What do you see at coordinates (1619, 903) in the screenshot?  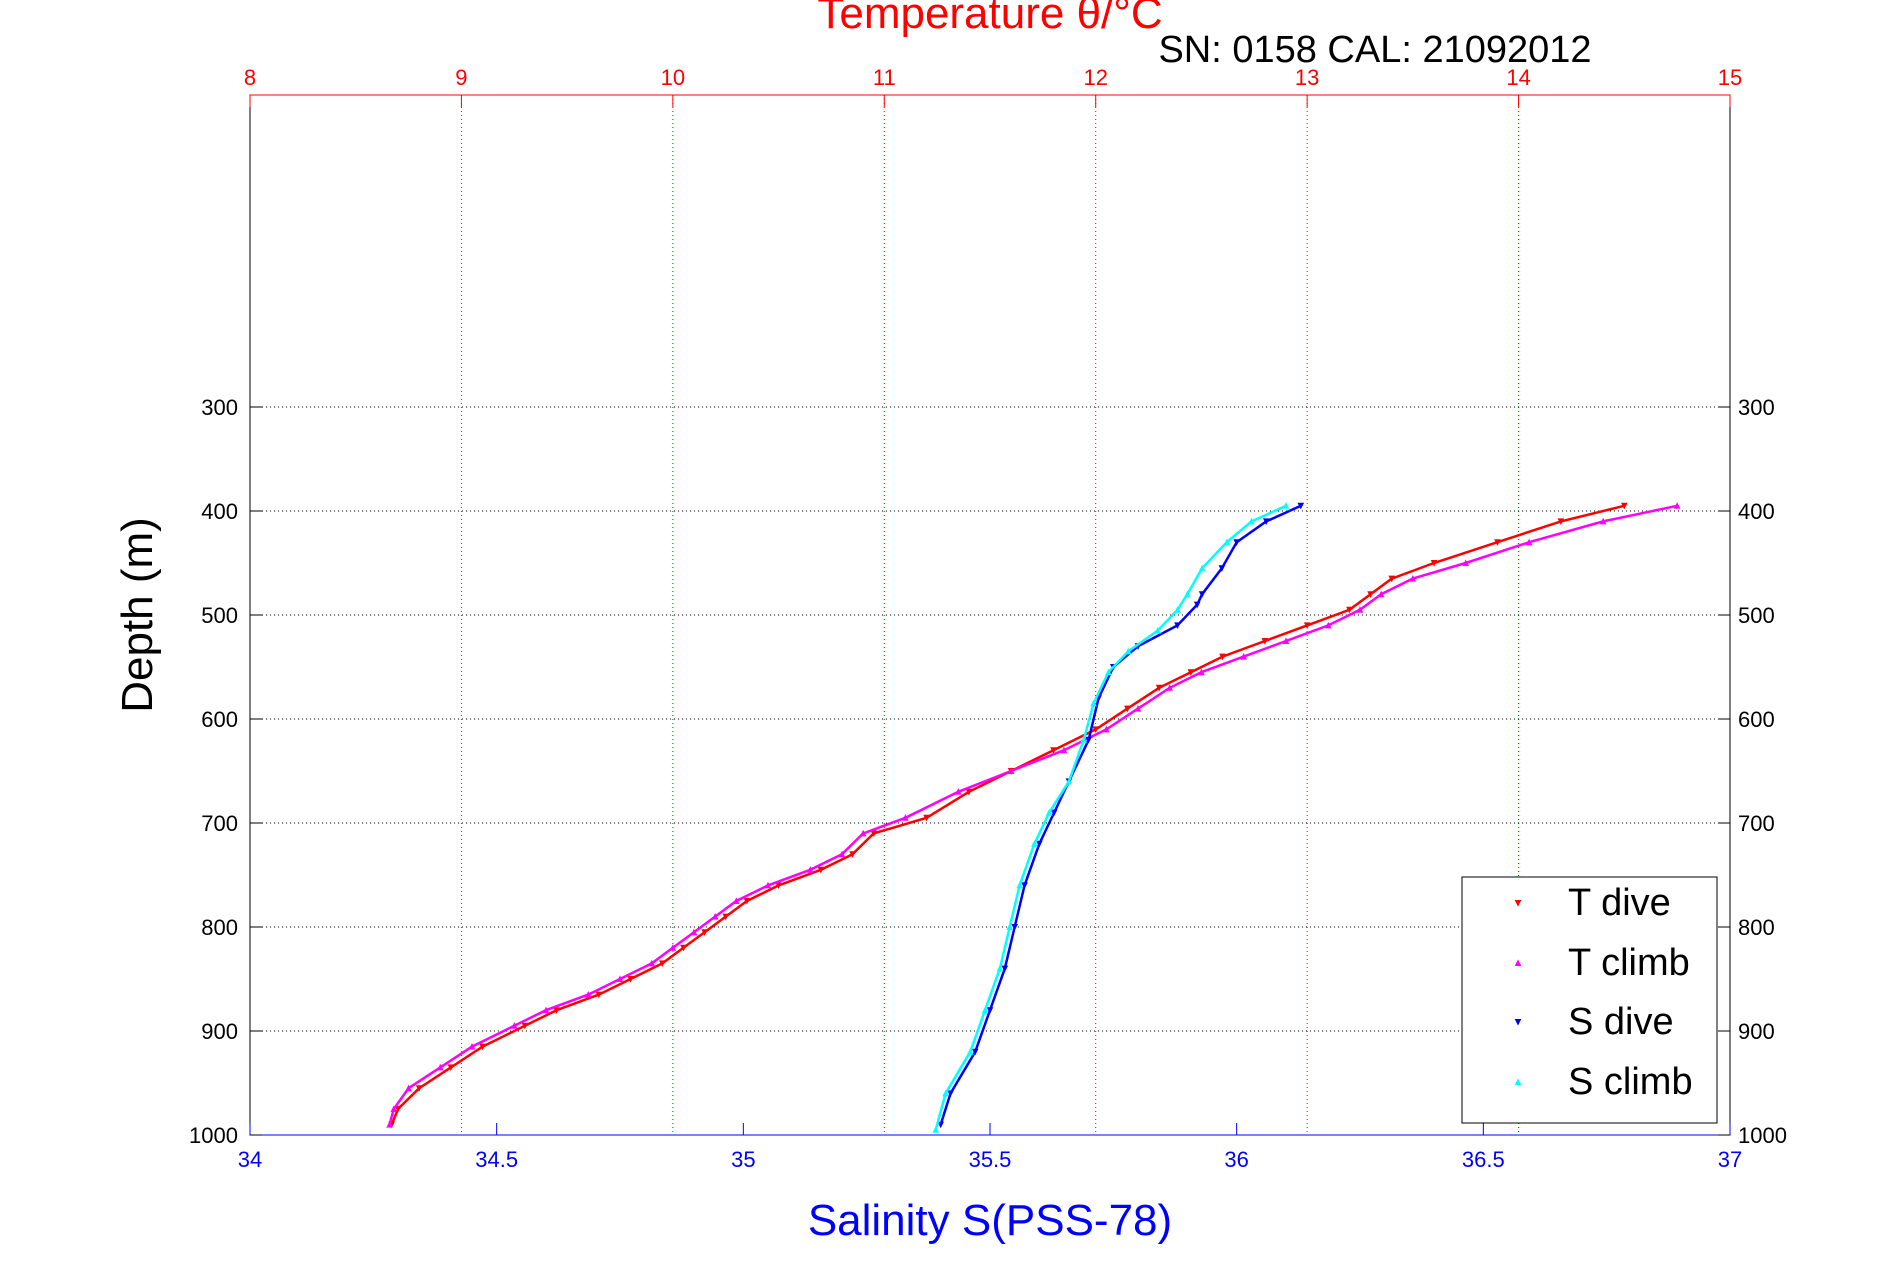 I see `legend-label: T dive` at bounding box center [1619, 903].